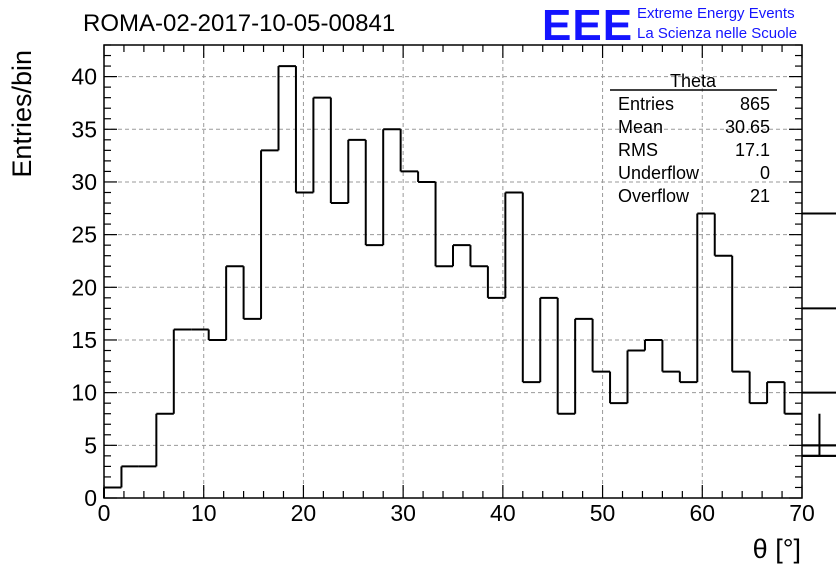  Describe the element at coordinates (702, 513) in the screenshot. I see `x-tick-label: 60` at that location.